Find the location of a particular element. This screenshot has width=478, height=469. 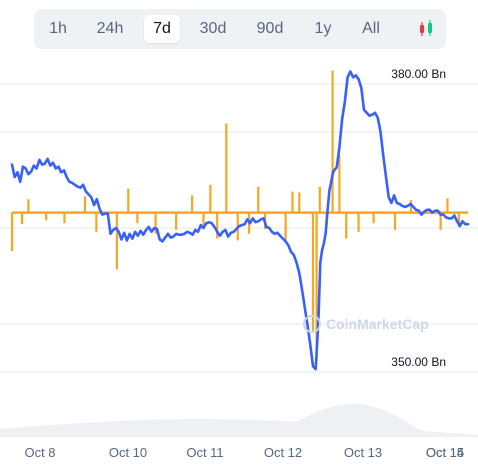

x-axis-tick-label: Oct 13 is located at coordinates (363, 452).